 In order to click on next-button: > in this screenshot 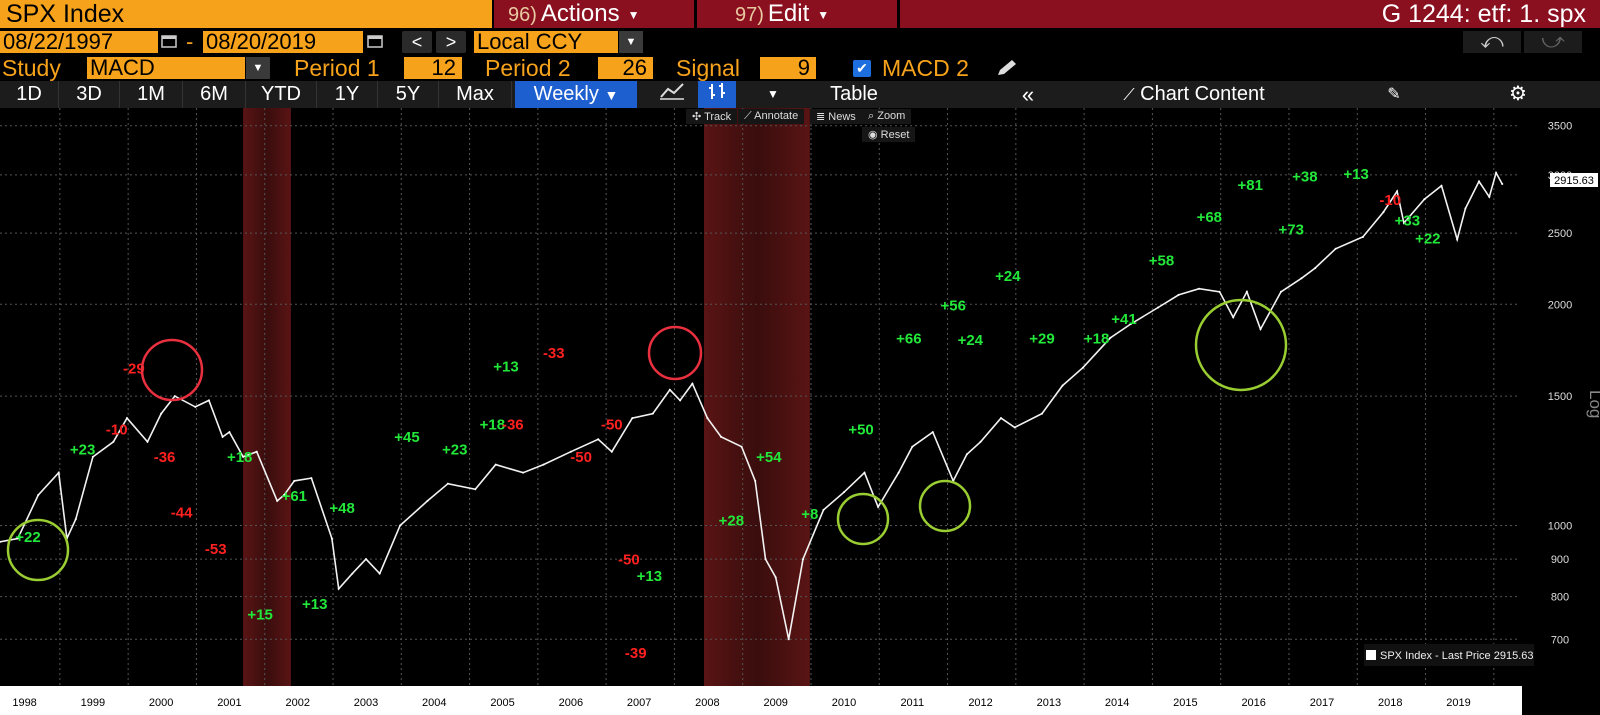, I will do `click(451, 42)`.